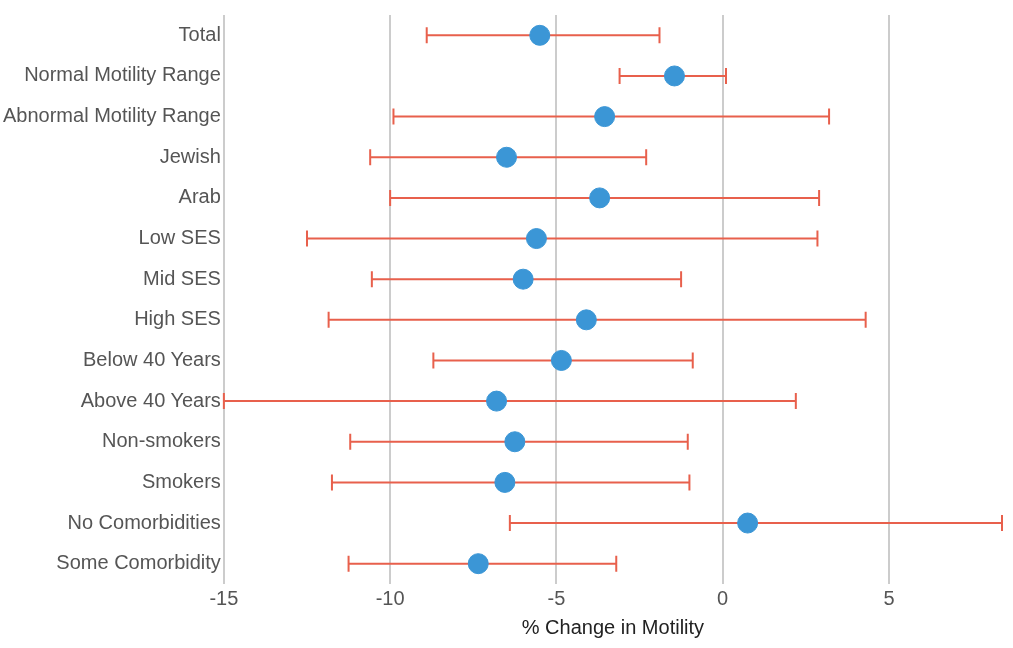 The width and height of the screenshot is (1013, 648). Describe the element at coordinates (889, 597) in the screenshot. I see `x-tick-label: 5` at that location.